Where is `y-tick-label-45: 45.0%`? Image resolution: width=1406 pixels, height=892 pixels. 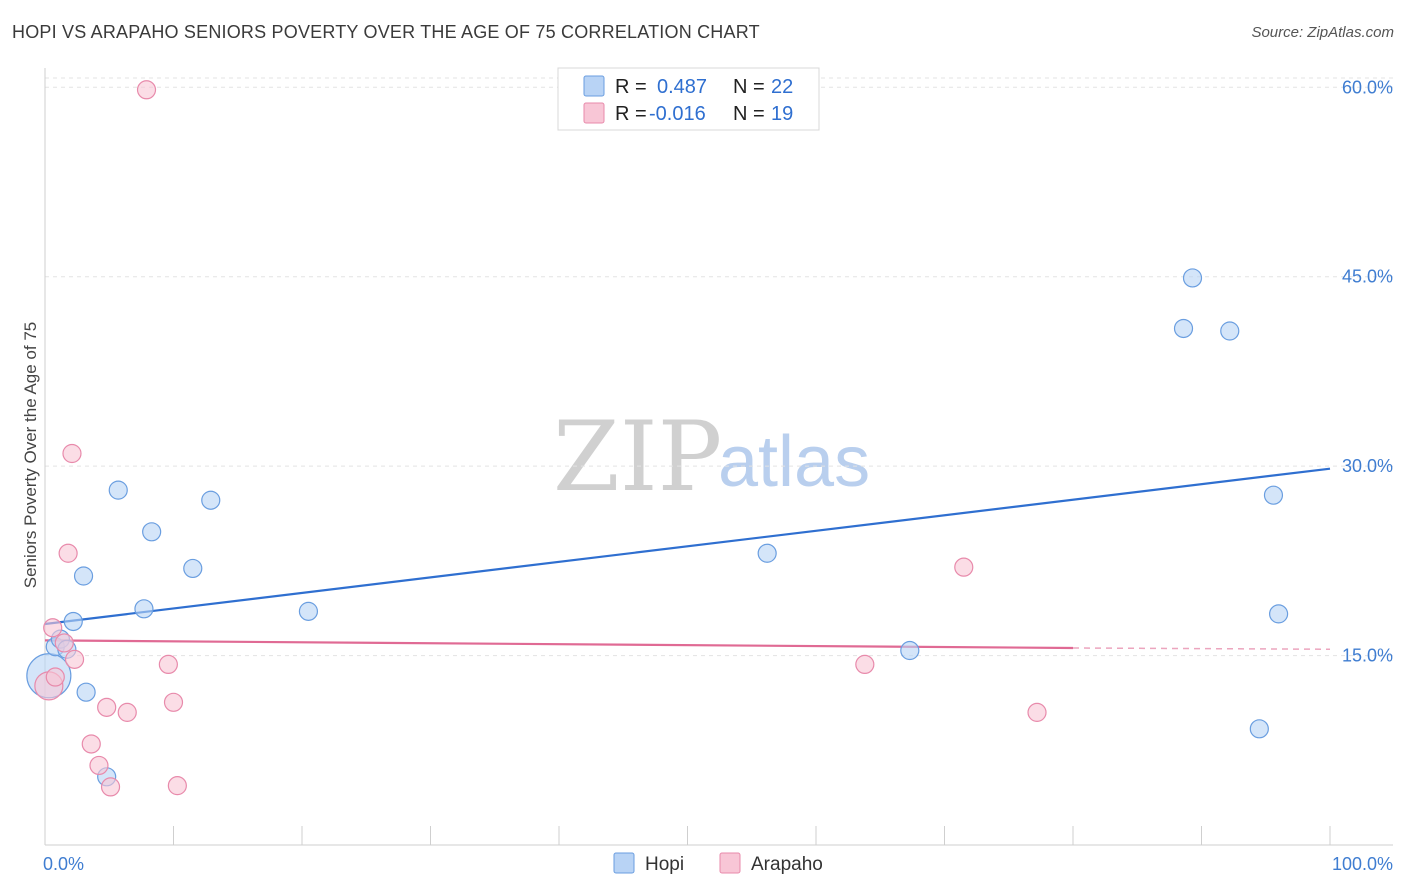 y-tick-label-45: 45.0% is located at coordinates (1367, 277).